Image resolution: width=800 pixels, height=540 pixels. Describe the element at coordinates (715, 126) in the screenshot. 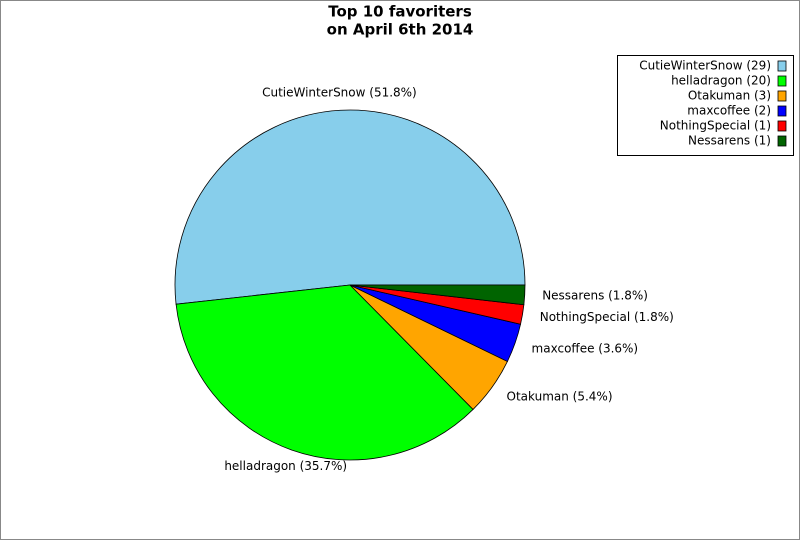

I see `legend-label: NothingSpecial (1)` at that location.